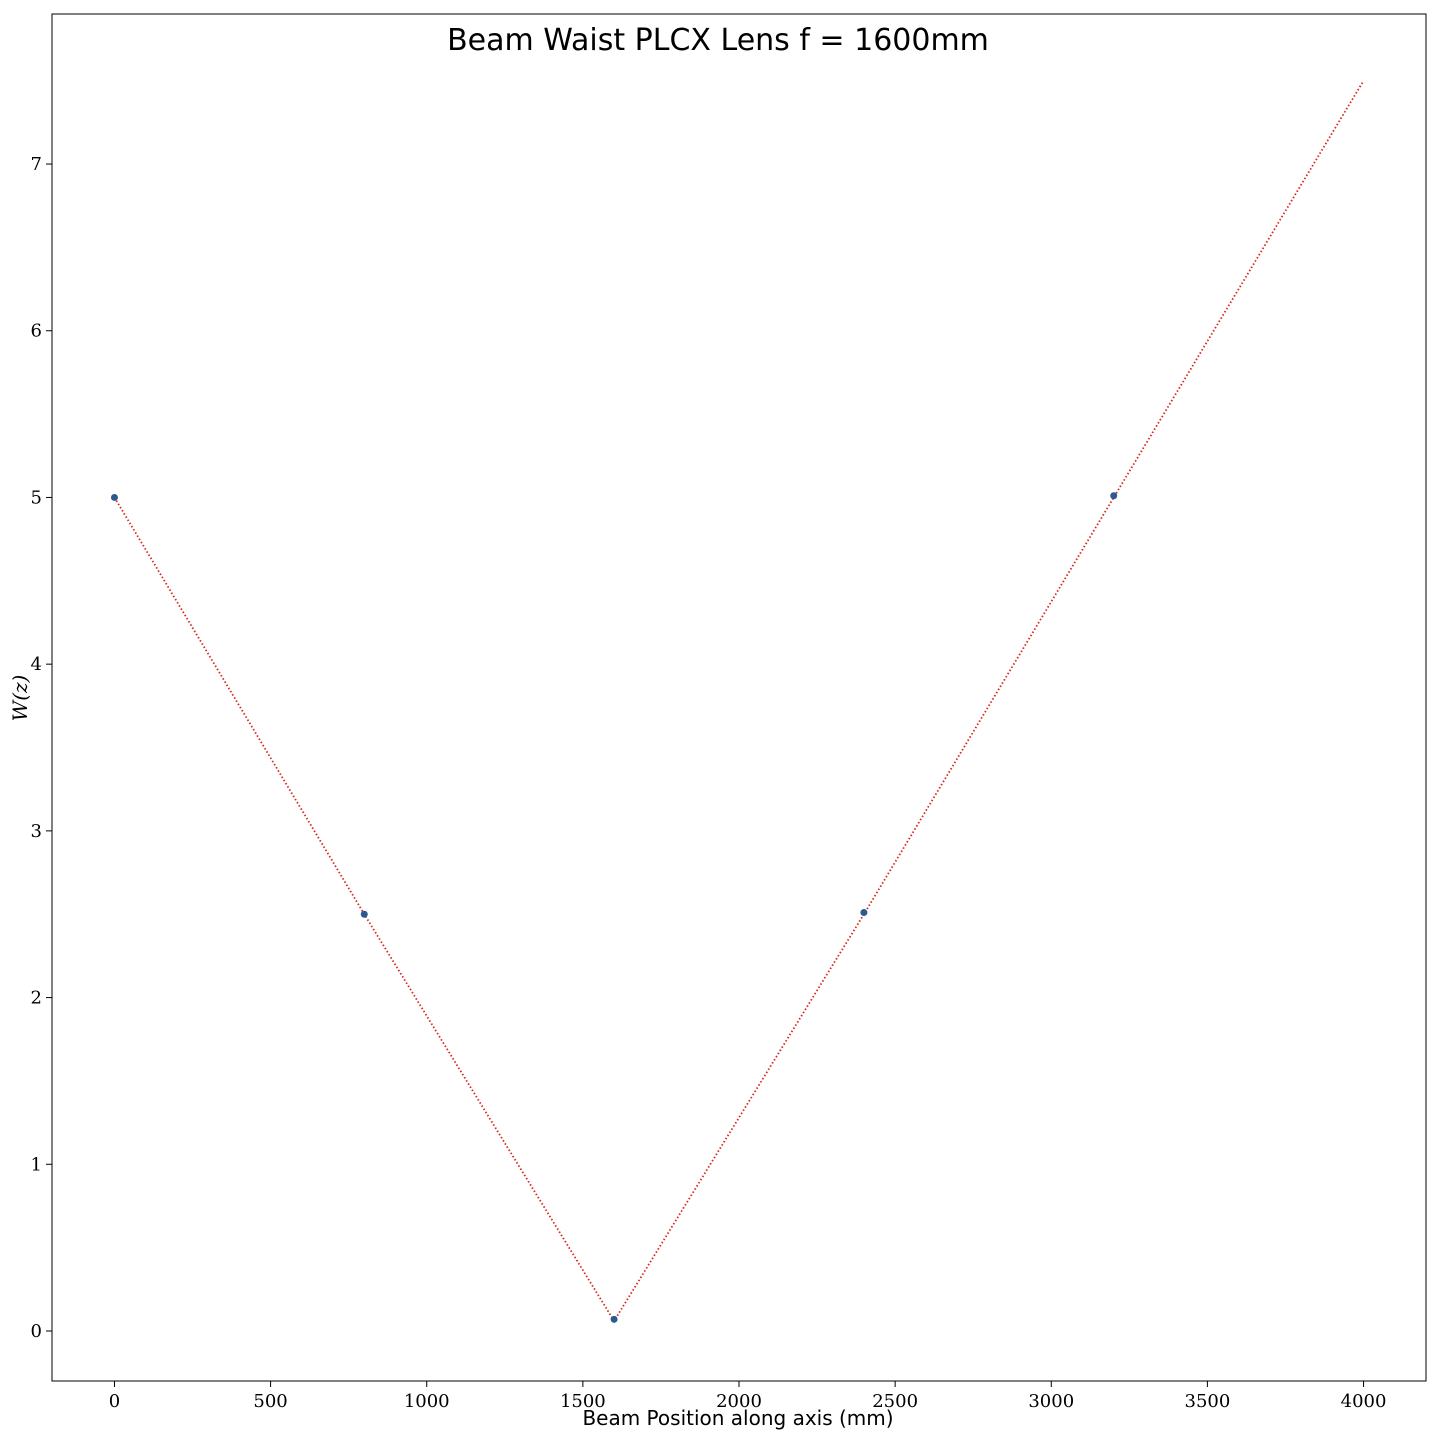 This screenshot has width=1440, height=1440. What do you see at coordinates (895, 1401) in the screenshot?
I see `x-tick-label: 2500` at bounding box center [895, 1401].